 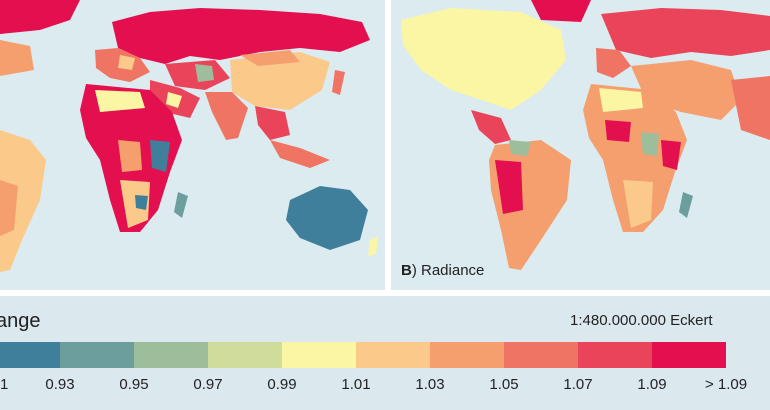 I want to click on region-india, so click(x=226, y=116).